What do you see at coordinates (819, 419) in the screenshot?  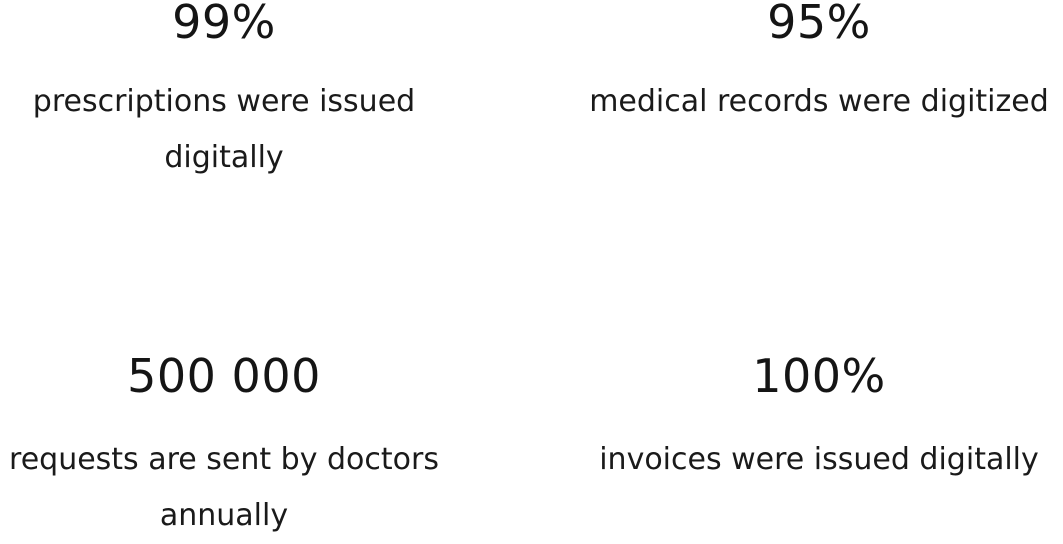 I see `stat-invoices: 100% invoices were issued digitally` at bounding box center [819, 419].